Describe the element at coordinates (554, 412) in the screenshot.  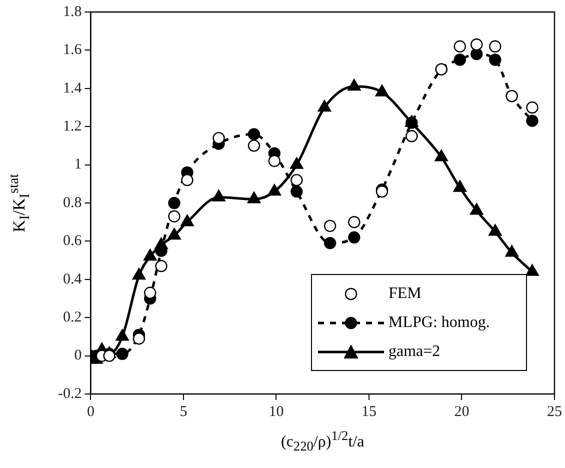
I see `x-tick-label: 25` at that location.